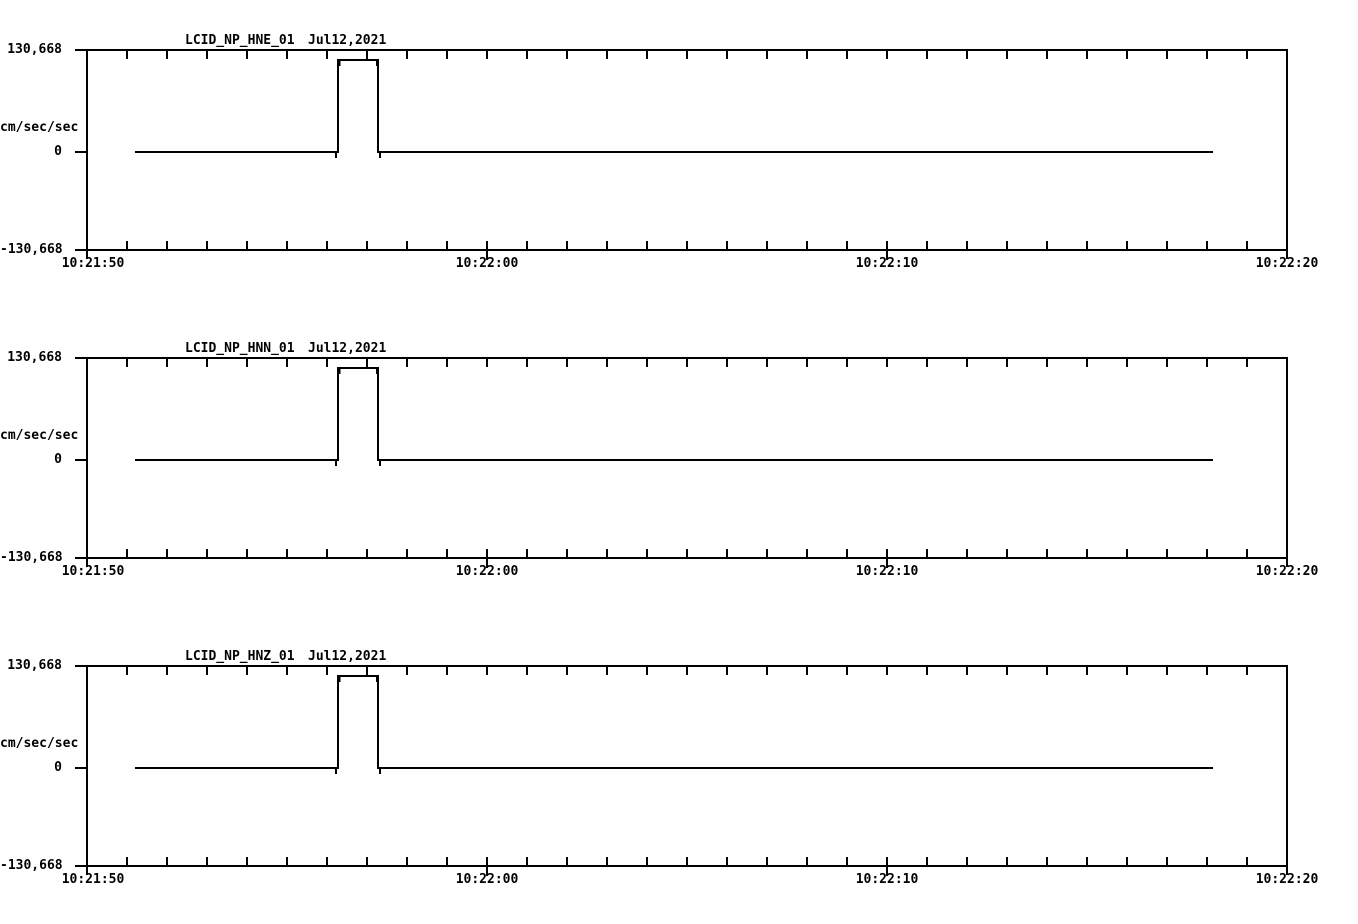  I want to click on bottom-axis-line, so click(681, 866).